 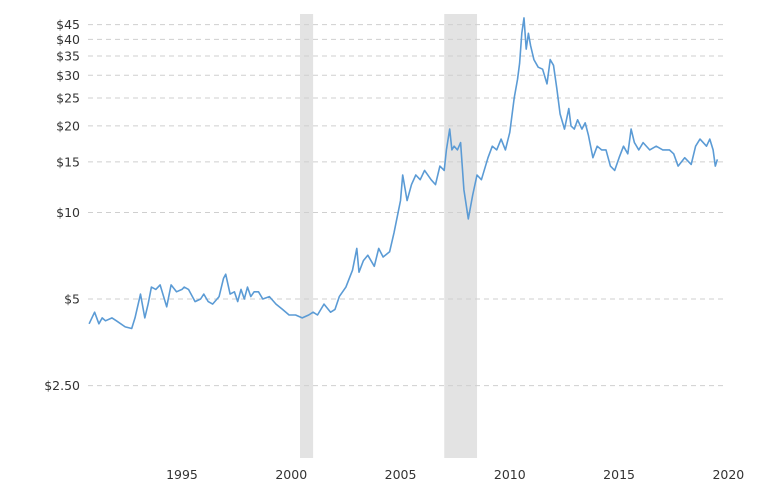 I want to click on y-tick-label: $5, so click(x=72, y=299).